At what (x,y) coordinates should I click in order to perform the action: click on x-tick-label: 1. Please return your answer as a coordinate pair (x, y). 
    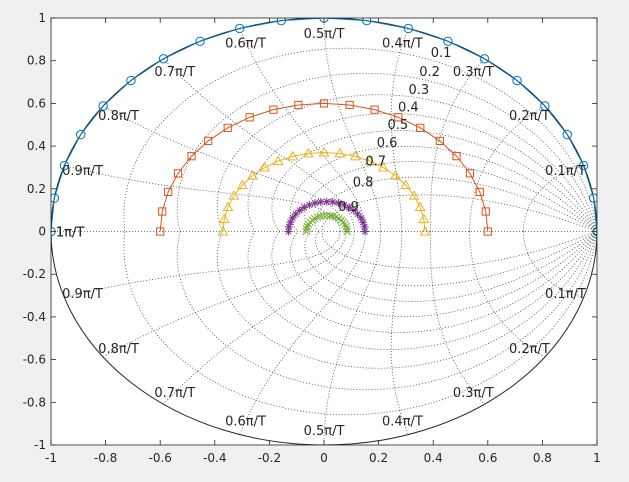
    Looking at the image, I should click on (597, 458).